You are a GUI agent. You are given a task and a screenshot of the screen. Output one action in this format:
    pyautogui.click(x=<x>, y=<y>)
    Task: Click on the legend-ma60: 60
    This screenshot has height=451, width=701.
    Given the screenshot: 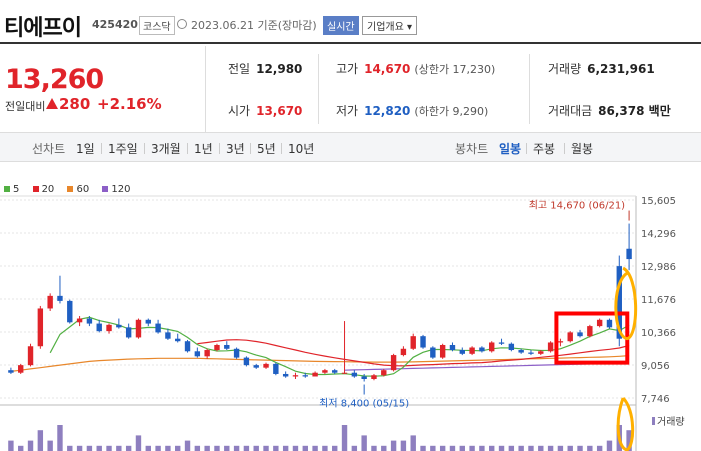 What is the action you would take?
    pyautogui.click(x=78, y=189)
    